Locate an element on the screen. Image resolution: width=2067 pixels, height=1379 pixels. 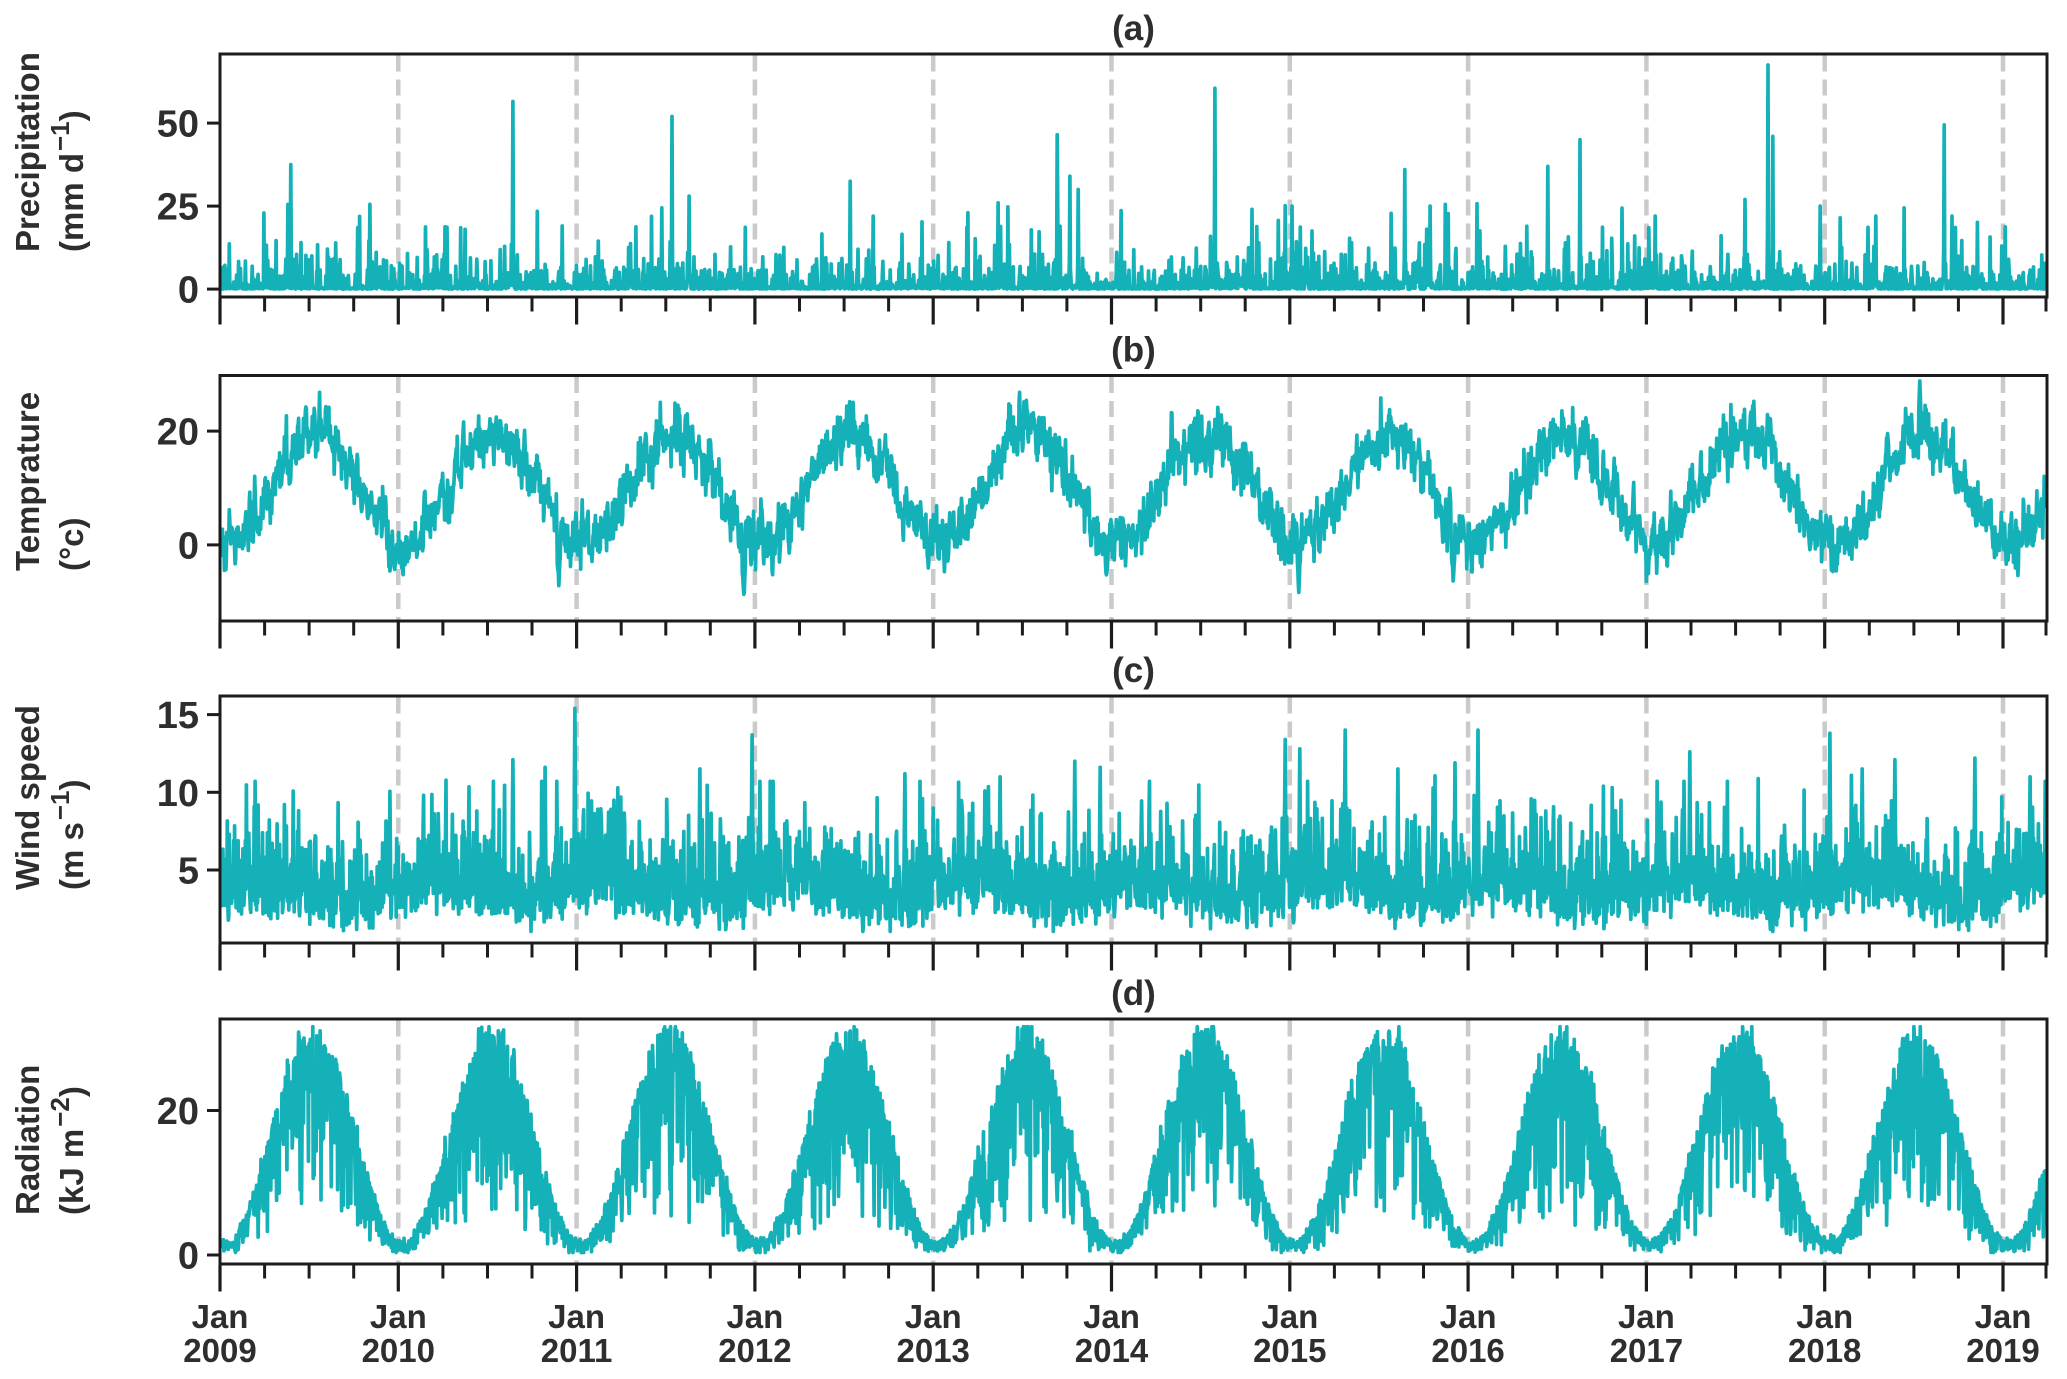
svg-text: 2014 is located at coordinates (1112, 1350).